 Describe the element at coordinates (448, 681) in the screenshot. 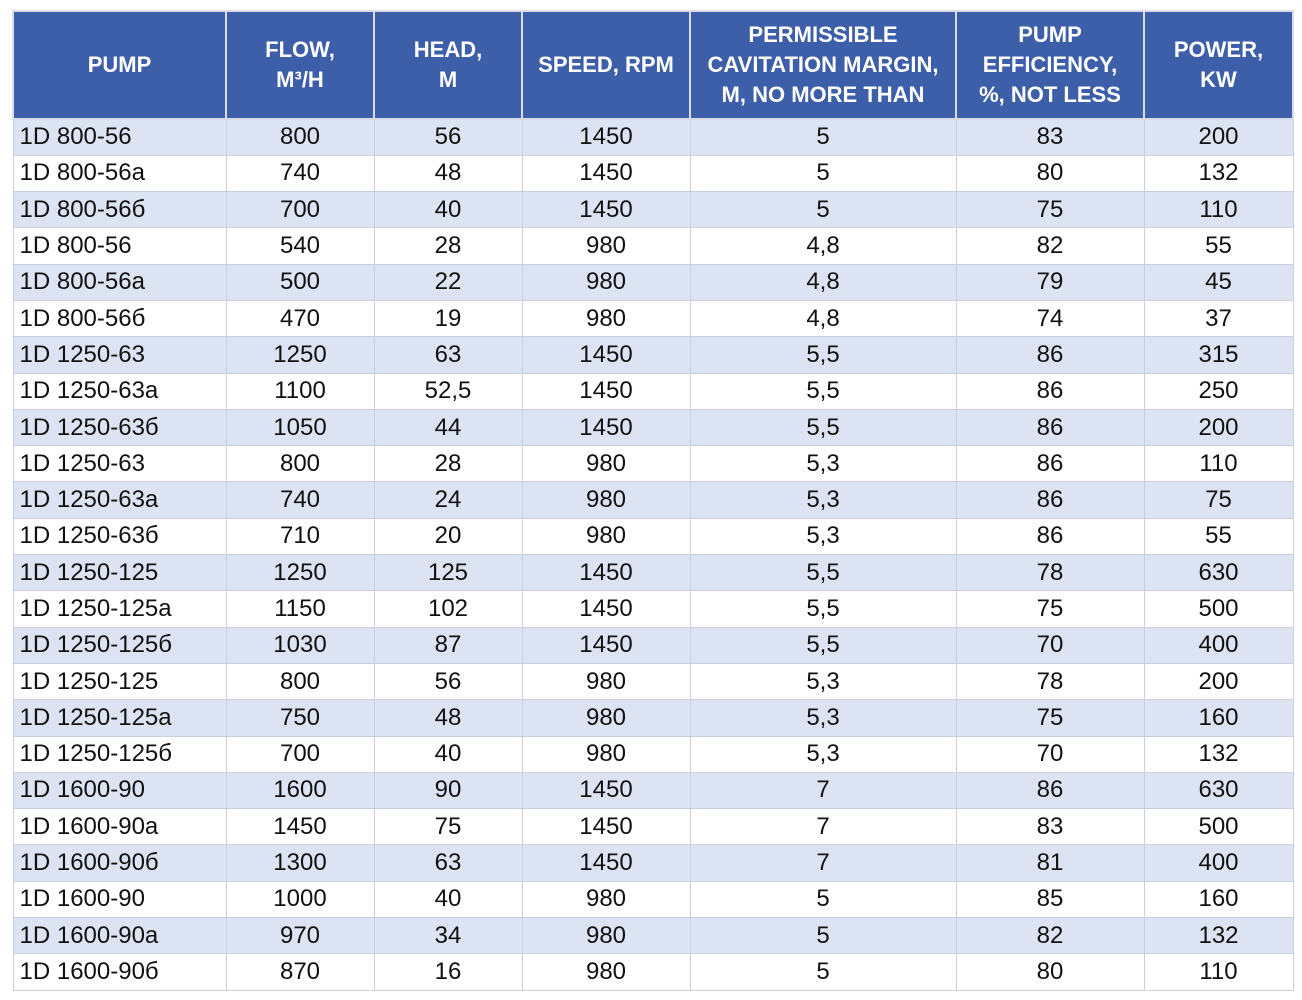

I see `table-cell: 56` at that location.